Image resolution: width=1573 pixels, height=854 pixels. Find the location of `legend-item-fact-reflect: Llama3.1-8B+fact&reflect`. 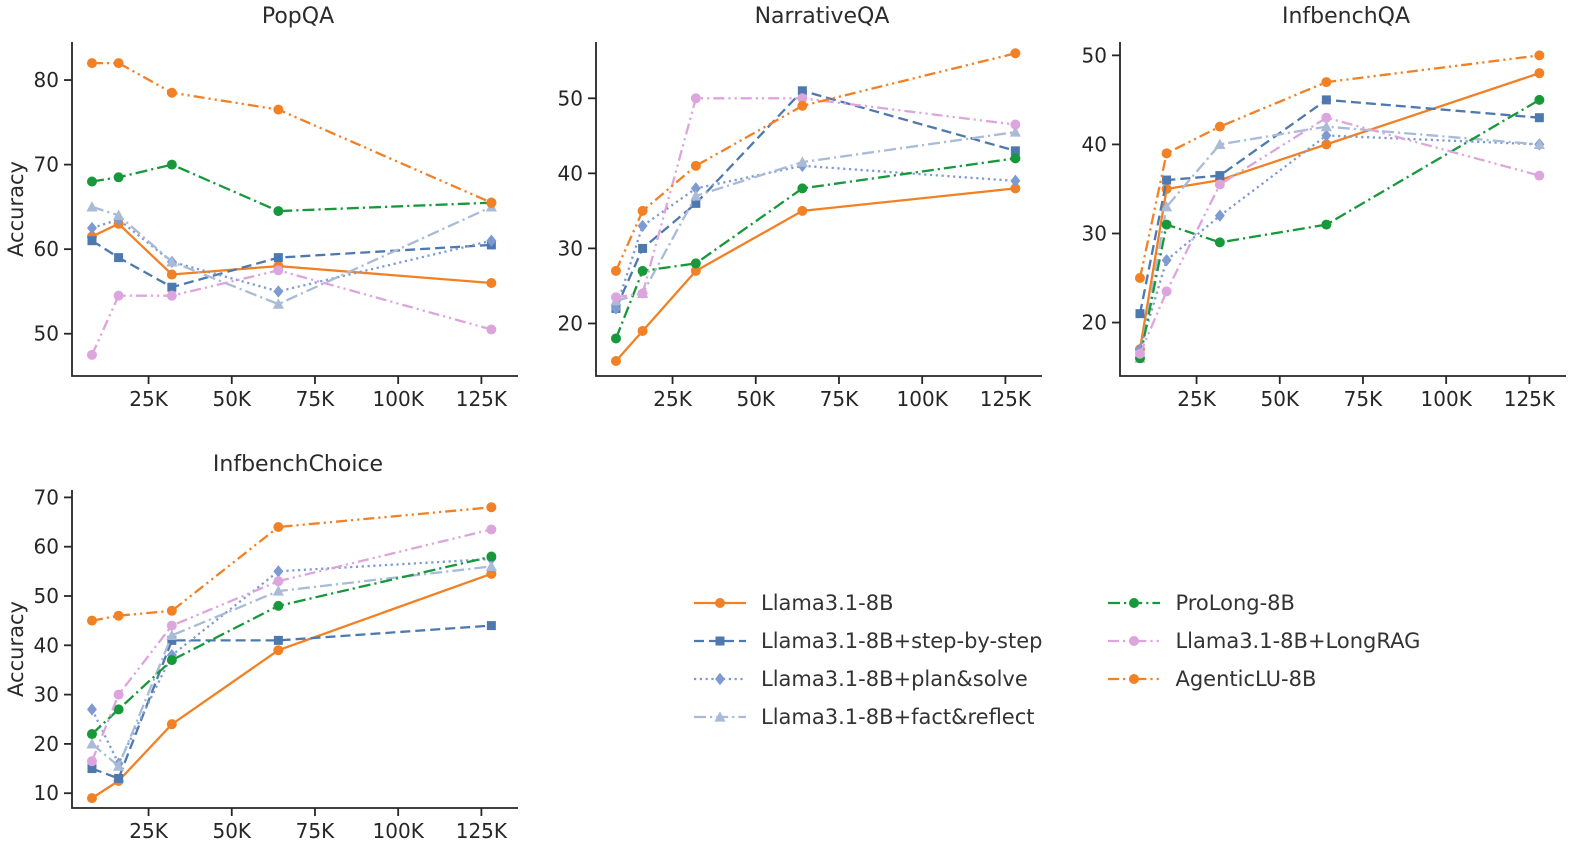

legend-item-fact-reflect: Llama3.1-8B+fact&reflect is located at coordinates (867, 717).